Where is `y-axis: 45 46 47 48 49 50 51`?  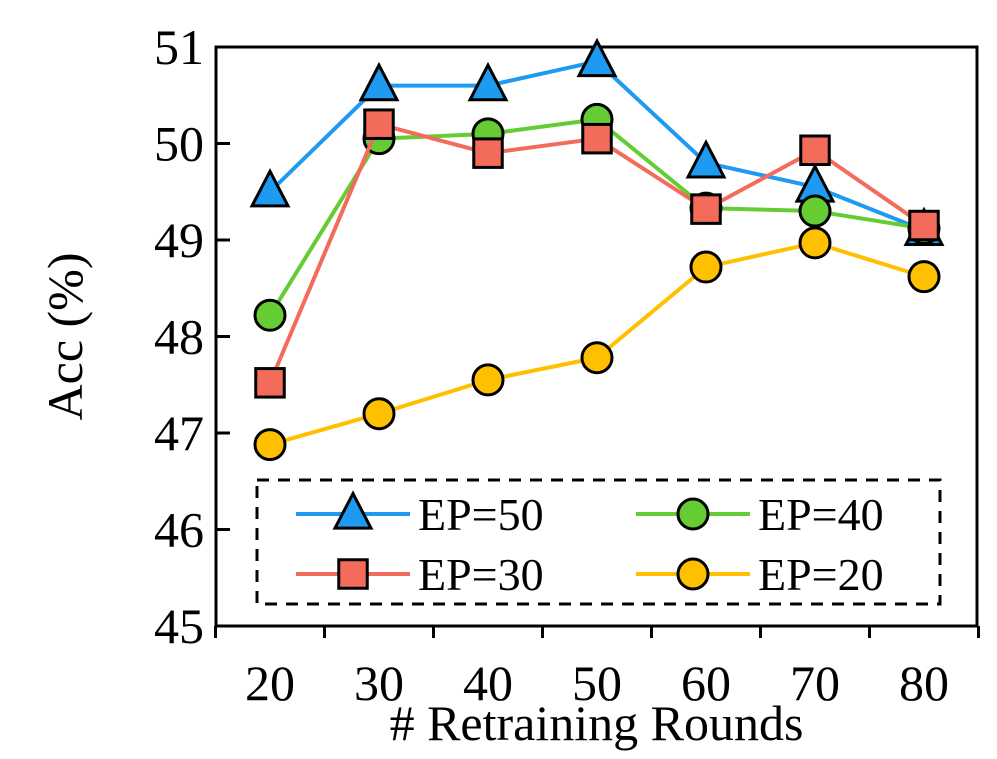 y-axis: 45 46 47 48 49 50 51 is located at coordinates (192, 336).